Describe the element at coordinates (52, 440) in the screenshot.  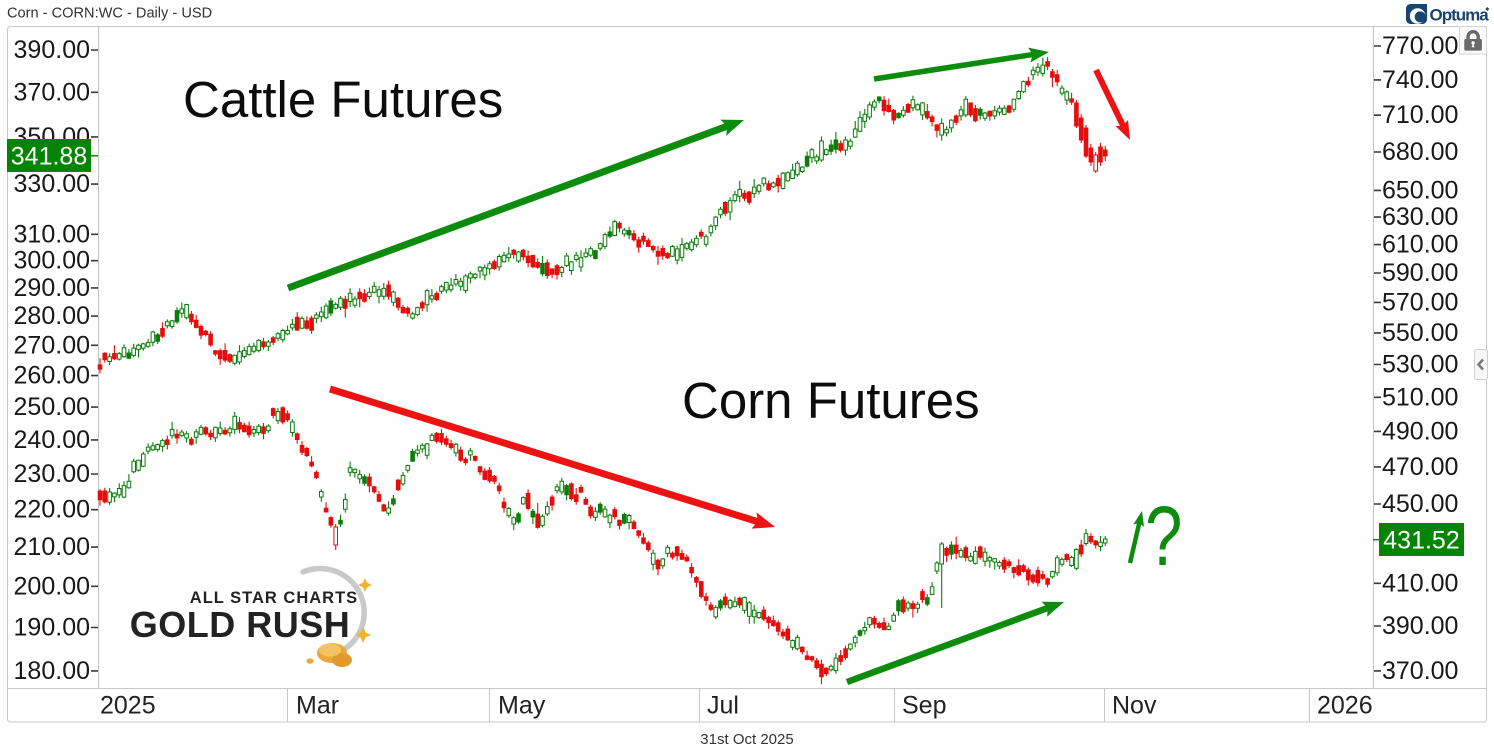
I see `svg-text: 240.00` at that location.